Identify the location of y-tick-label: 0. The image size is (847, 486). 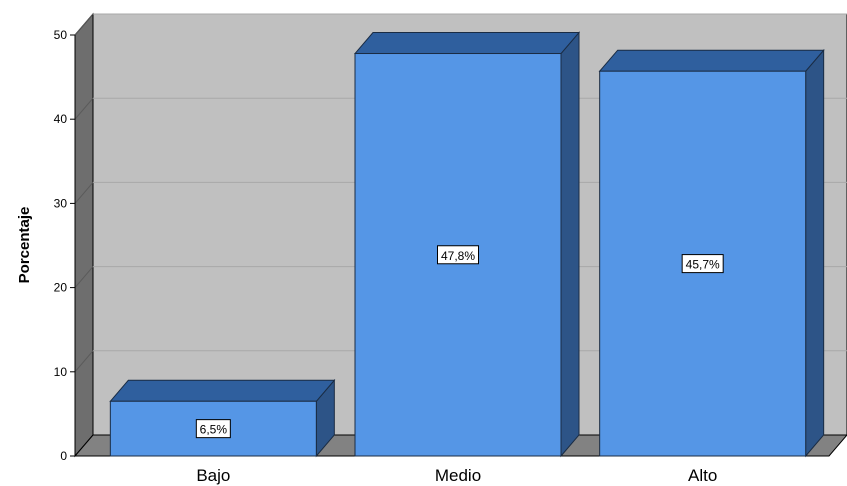
(63, 456).